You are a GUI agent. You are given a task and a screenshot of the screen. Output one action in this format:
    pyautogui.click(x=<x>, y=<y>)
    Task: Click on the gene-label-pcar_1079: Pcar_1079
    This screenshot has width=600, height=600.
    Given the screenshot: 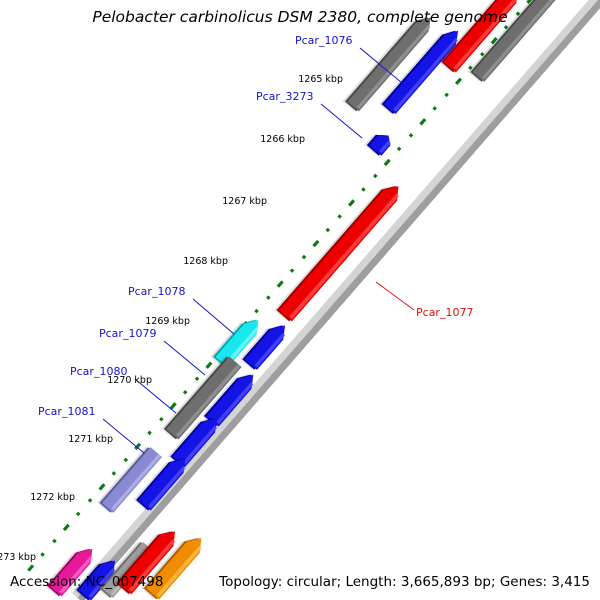 What is the action you would take?
    pyautogui.click(x=127, y=333)
    